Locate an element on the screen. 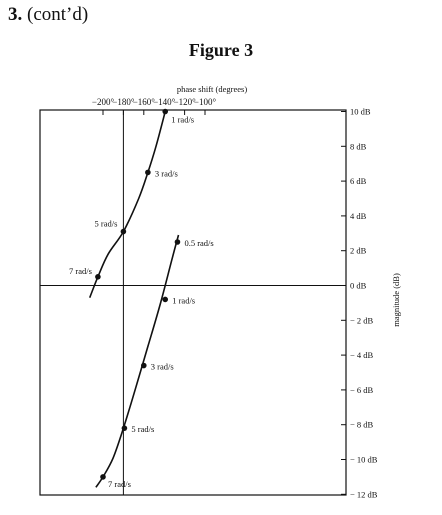  x-tick-label: −180° is located at coordinates (123, 102).